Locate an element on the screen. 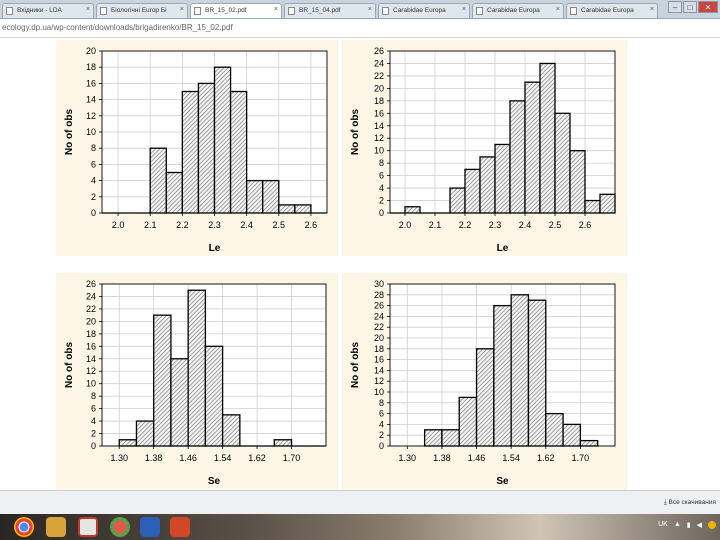 This screenshot has height=540, width=720. x-axis-label: Se is located at coordinates (214, 481).